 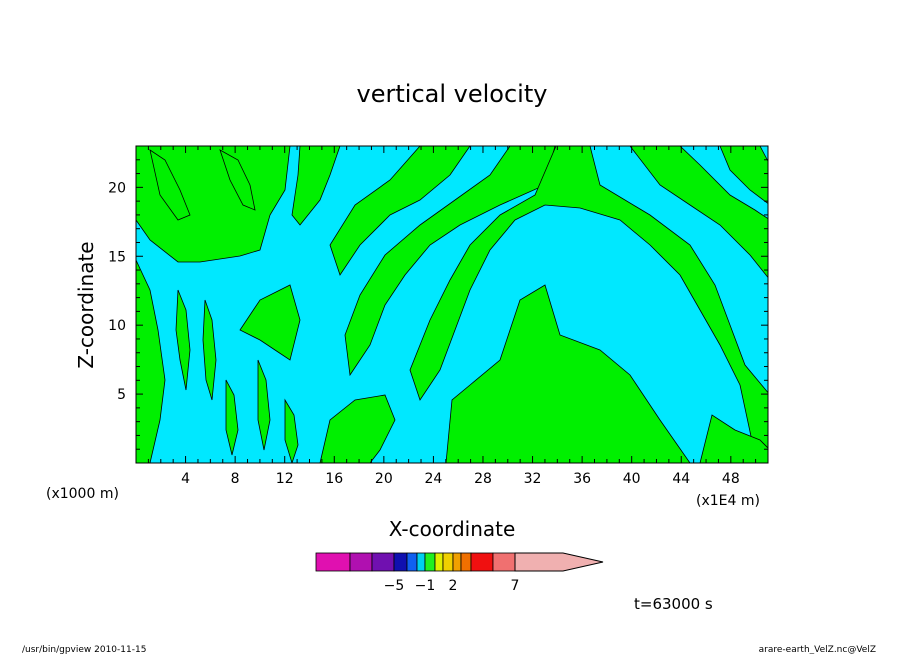 What do you see at coordinates (84, 649) in the screenshot?
I see `footer-left: /usr/bin/gpview 2010-11-15` at bounding box center [84, 649].